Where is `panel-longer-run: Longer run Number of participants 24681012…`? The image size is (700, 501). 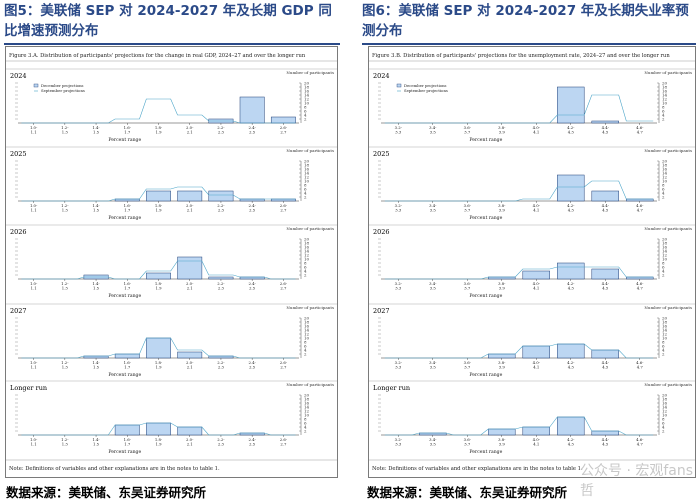
panel-longer-run: Longer run Number of participants 24681012… is located at coordinates (532, 417).